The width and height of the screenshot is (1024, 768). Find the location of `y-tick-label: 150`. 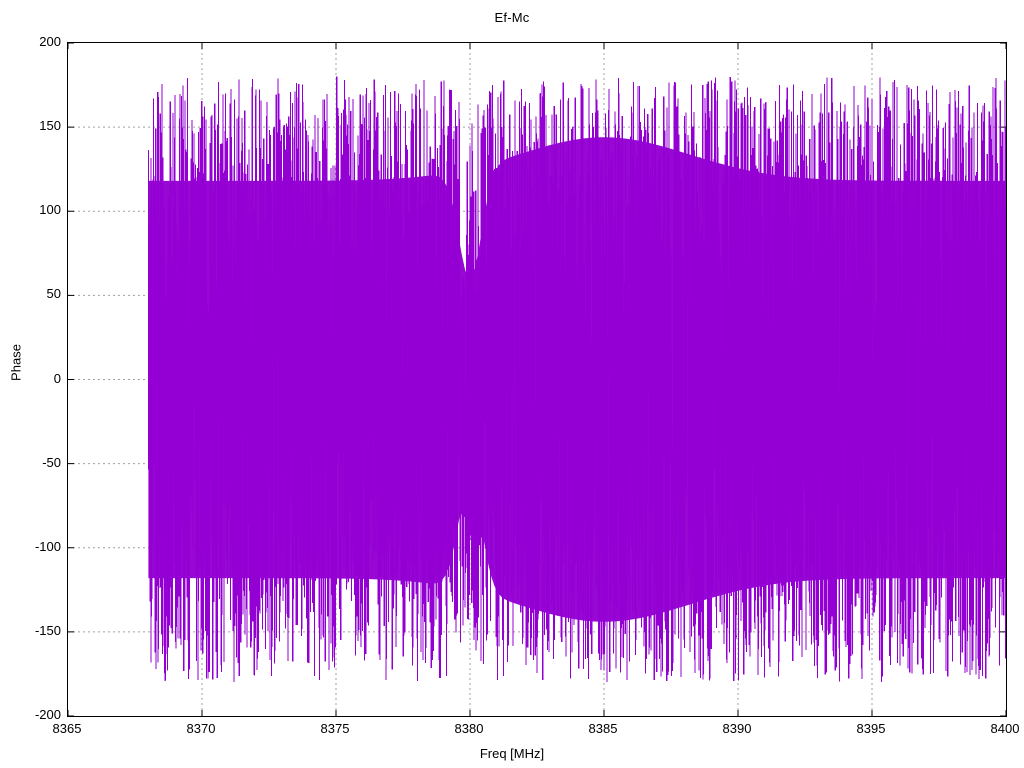

y-tick-label: 150 is located at coordinates (50, 126).